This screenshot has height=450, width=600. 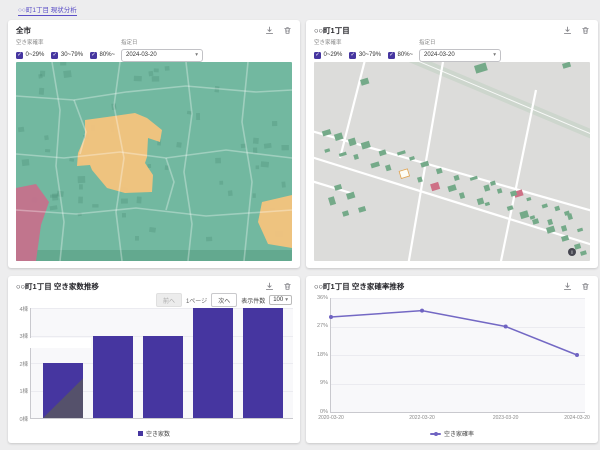 I want to click on panel-title: ○○町1丁目, so click(x=332, y=30).